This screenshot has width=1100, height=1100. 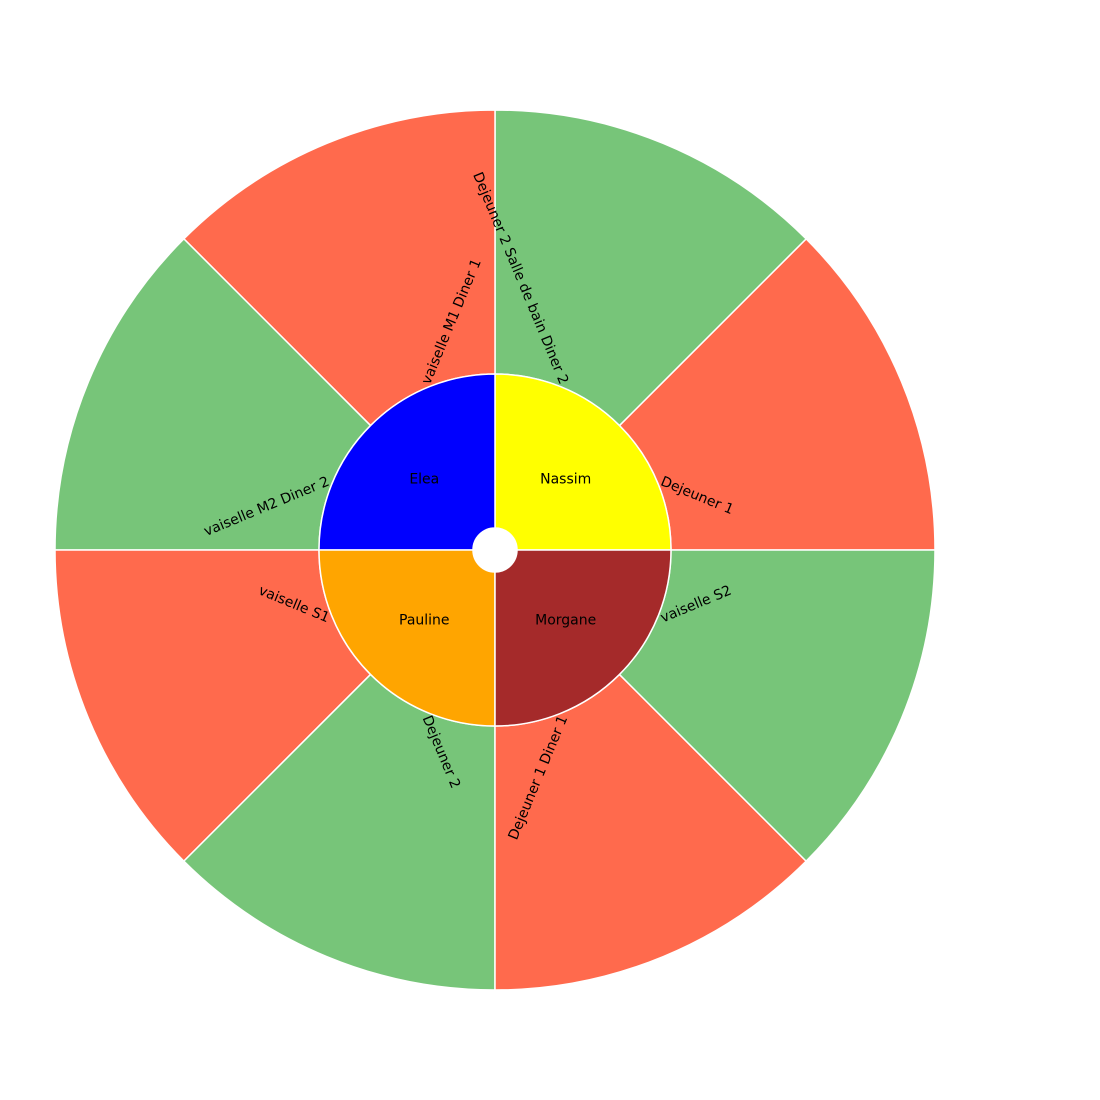 What do you see at coordinates (424, 621) in the screenshot?
I see `inner-label-pauline: Pauline` at bounding box center [424, 621].